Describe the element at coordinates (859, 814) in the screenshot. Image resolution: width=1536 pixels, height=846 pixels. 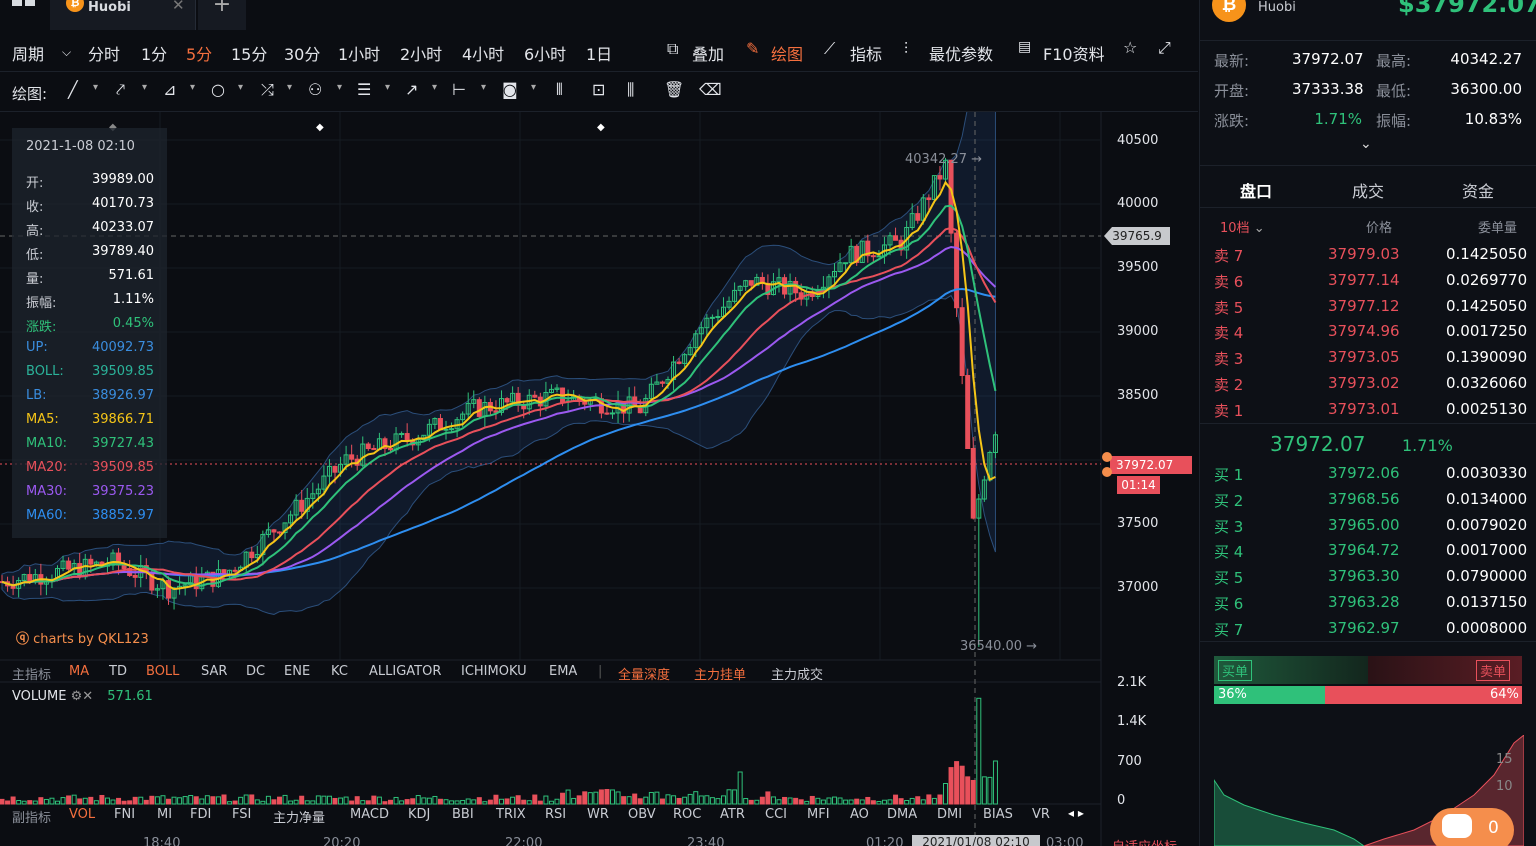
I see `sub-indicator-item: AO` at that location.